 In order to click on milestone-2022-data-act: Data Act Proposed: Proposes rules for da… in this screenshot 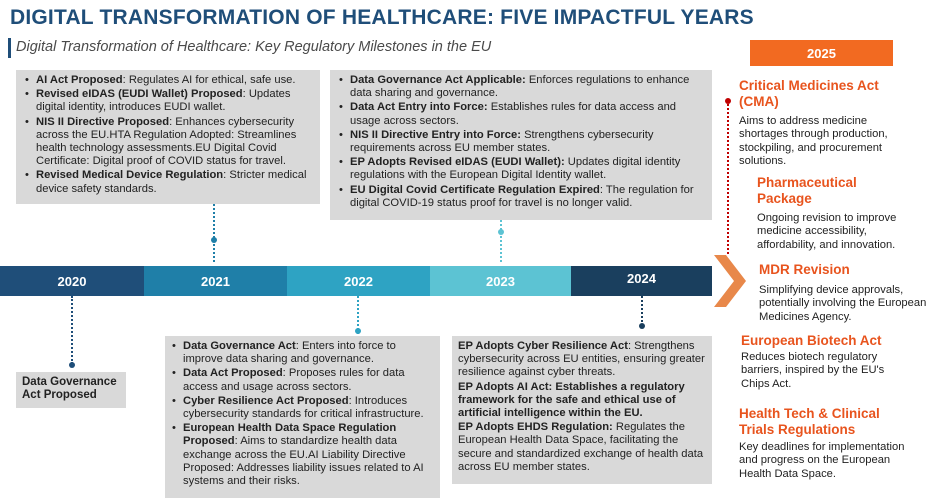, I will do `click(301, 380)`.